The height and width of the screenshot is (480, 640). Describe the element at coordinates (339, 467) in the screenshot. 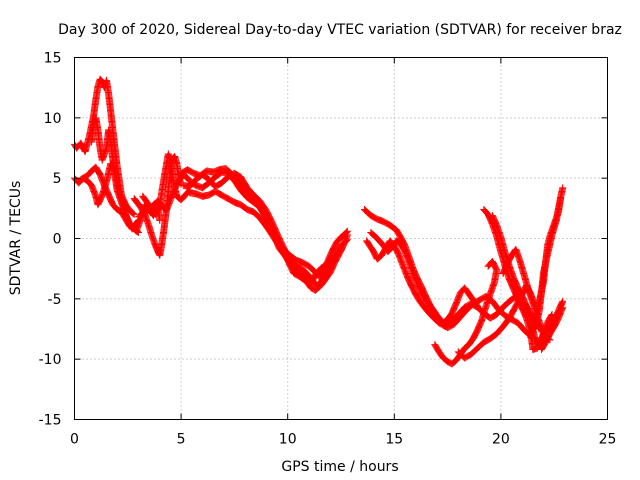

I see `x-axis-title: GPS time / hours` at that location.